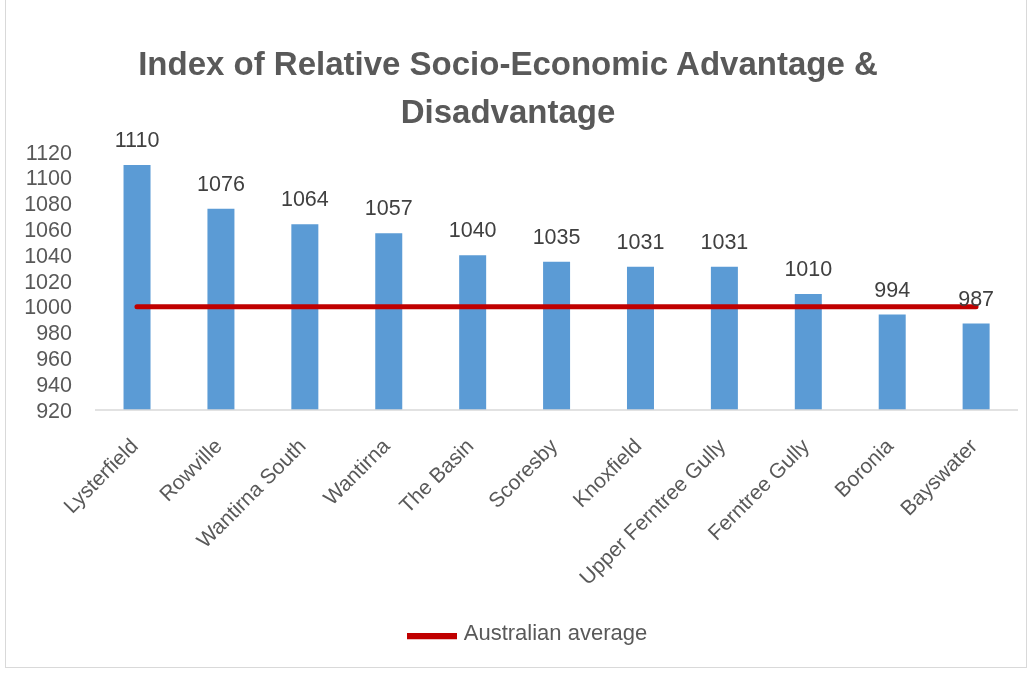  I want to click on legend-label: Australian average, so click(555, 633).